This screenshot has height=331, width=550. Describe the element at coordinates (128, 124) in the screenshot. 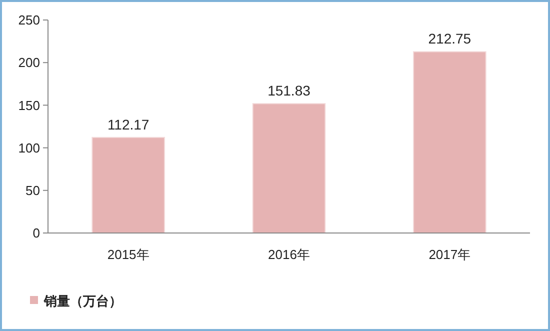

I see `data-label: 112.17` at that location.